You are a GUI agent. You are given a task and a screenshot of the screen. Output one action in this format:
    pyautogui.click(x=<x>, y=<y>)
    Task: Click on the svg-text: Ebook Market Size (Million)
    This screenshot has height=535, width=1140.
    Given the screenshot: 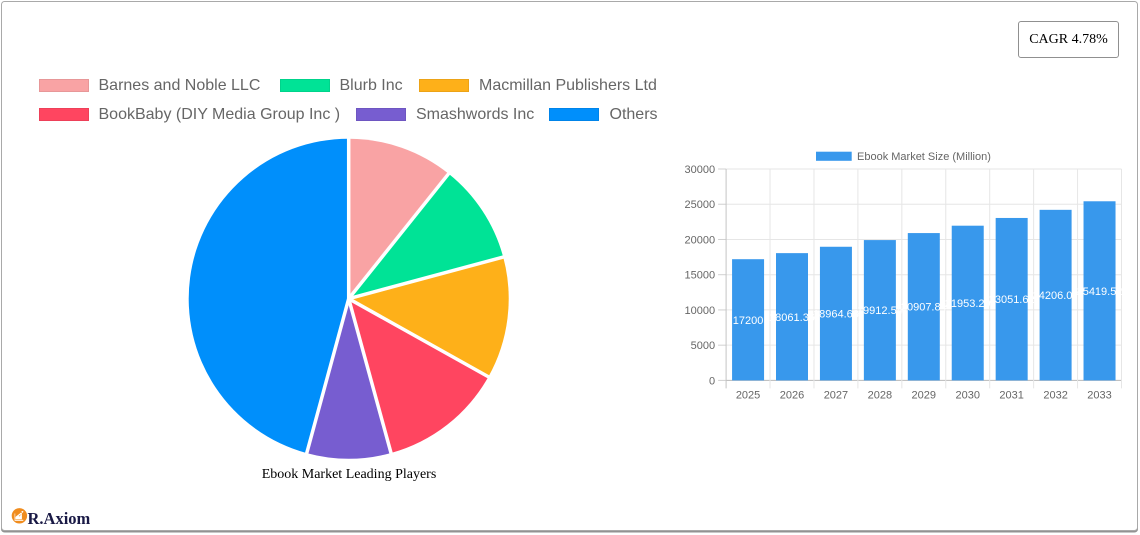 What is the action you would take?
    pyautogui.click(x=924, y=157)
    